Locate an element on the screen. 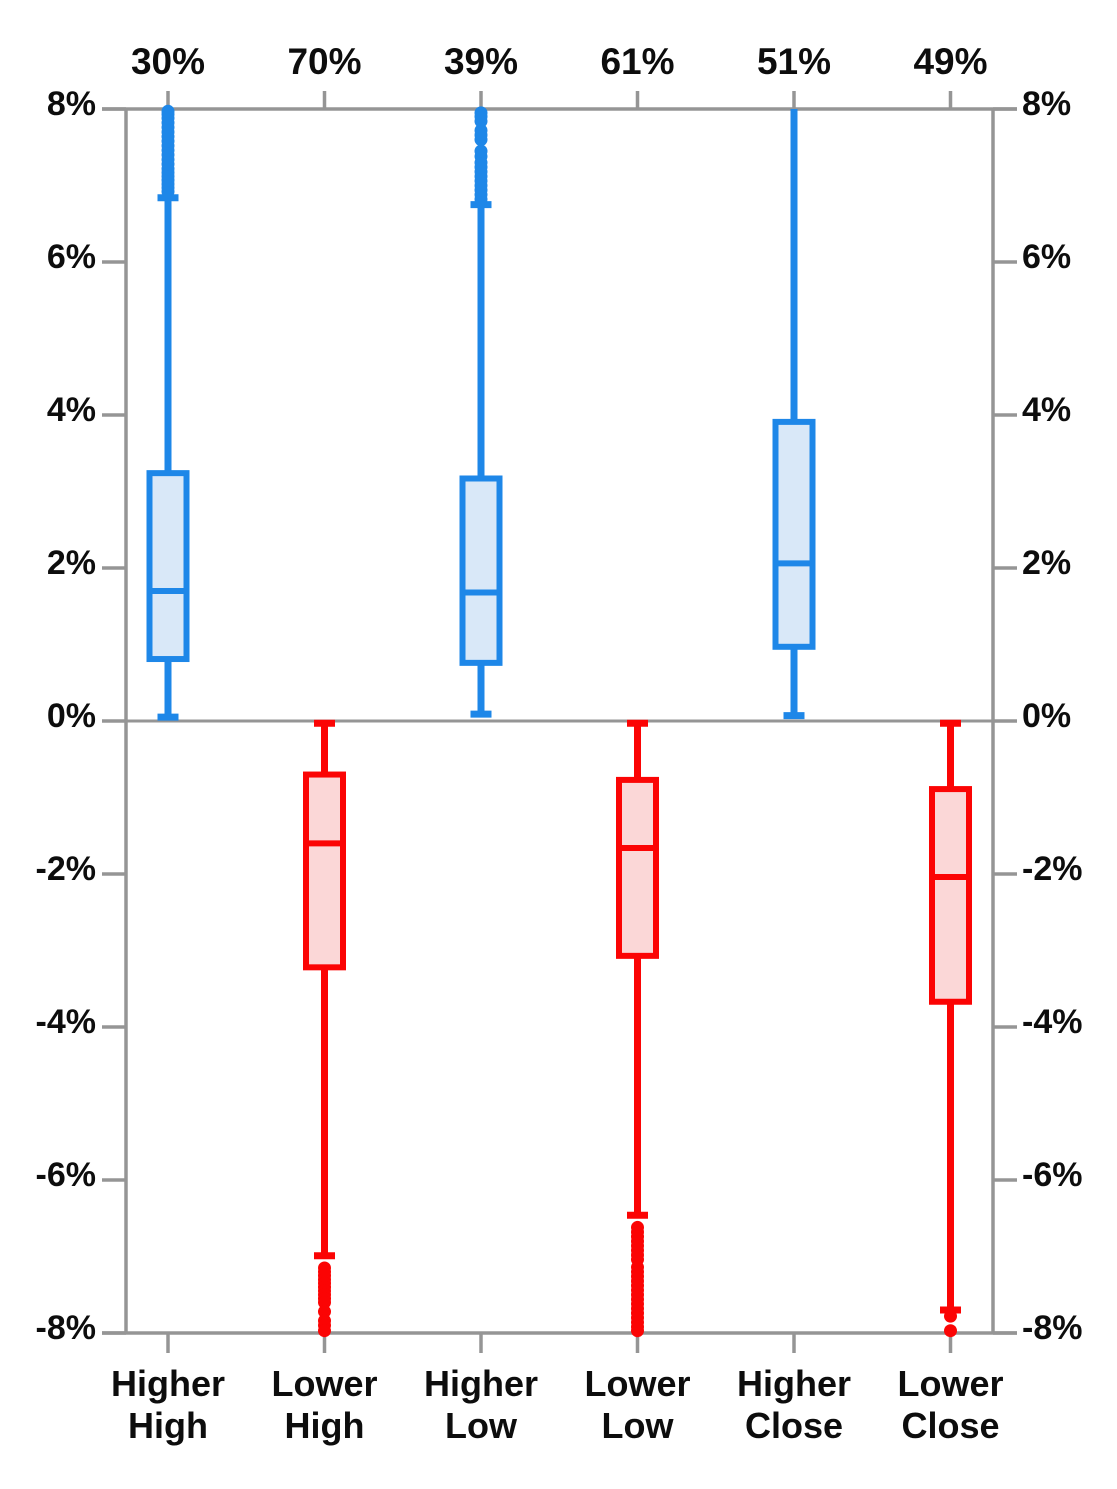 The height and width of the screenshot is (1489, 1117). y-axis-right-label: -4% is located at coordinates (1052, 1022).